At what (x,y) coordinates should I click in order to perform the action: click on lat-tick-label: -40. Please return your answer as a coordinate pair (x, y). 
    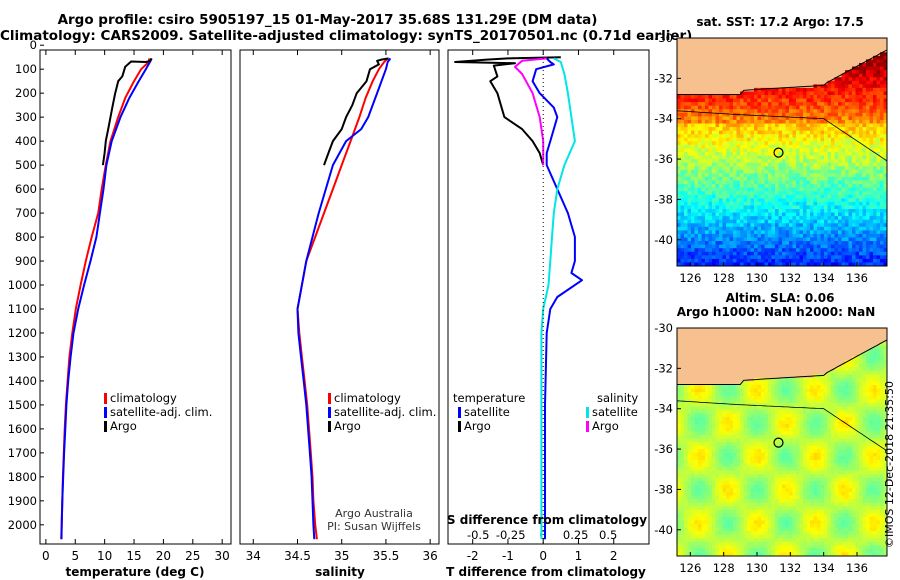
    Looking at the image, I should click on (663, 530).